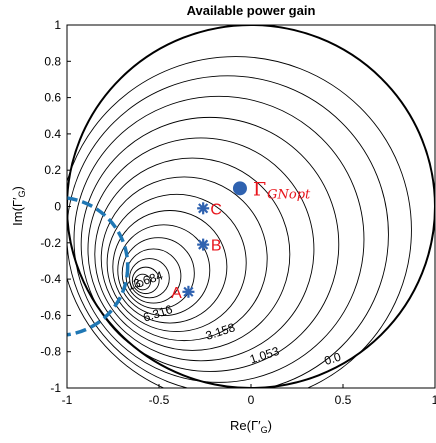 Image resolution: width=436 pixels, height=443 pixels. Describe the element at coordinates (216, 246) in the screenshot. I see `point-label-b: B` at that location.